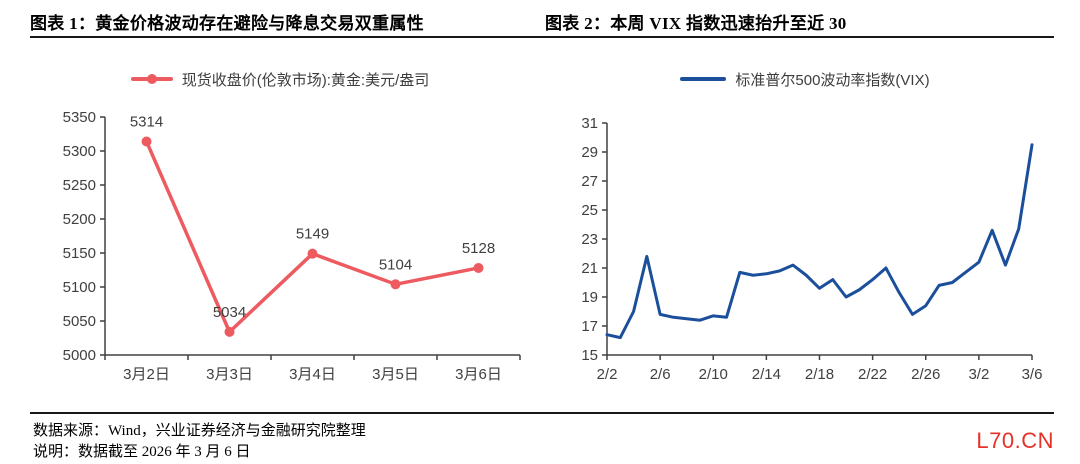 This screenshot has width=1080, height=464. What do you see at coordinates (696, 23) in the screenshot?
I see `figure2-title: 图表 2：本周 VIX 指数迅速抬升至近 30` at bounding box center [696, 23].